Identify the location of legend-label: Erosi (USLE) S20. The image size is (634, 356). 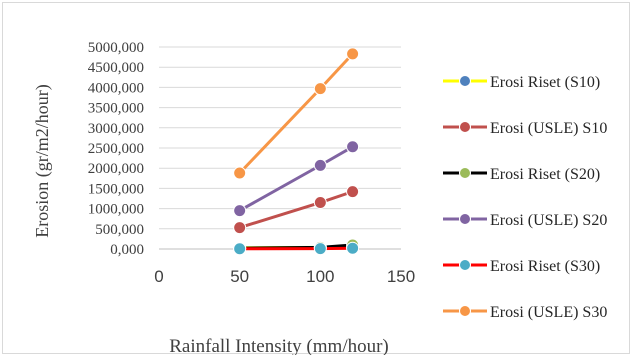
(548, 220).